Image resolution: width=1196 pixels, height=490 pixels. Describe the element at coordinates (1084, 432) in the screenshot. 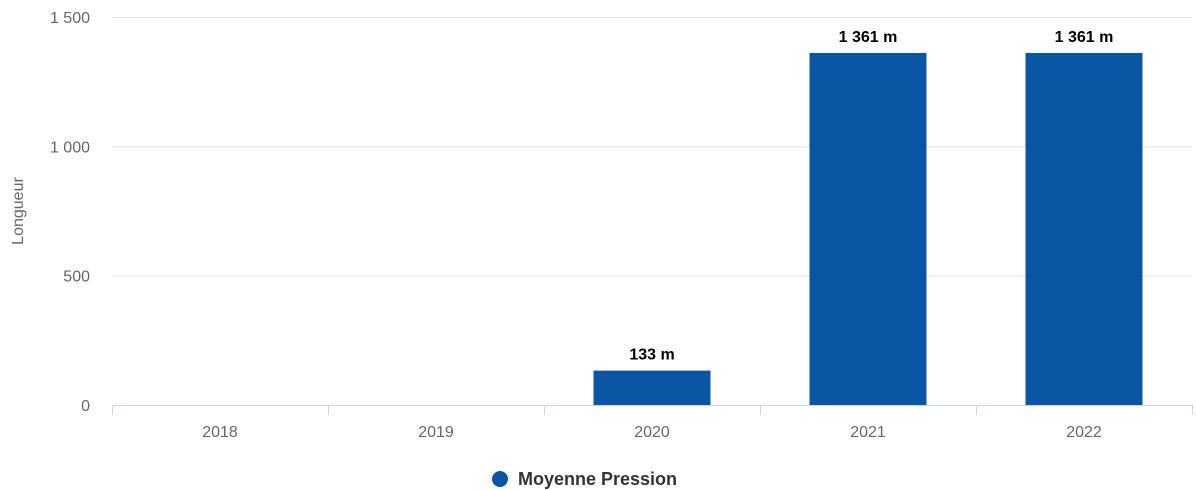

I see `x-tick-label: 2022` at that location.